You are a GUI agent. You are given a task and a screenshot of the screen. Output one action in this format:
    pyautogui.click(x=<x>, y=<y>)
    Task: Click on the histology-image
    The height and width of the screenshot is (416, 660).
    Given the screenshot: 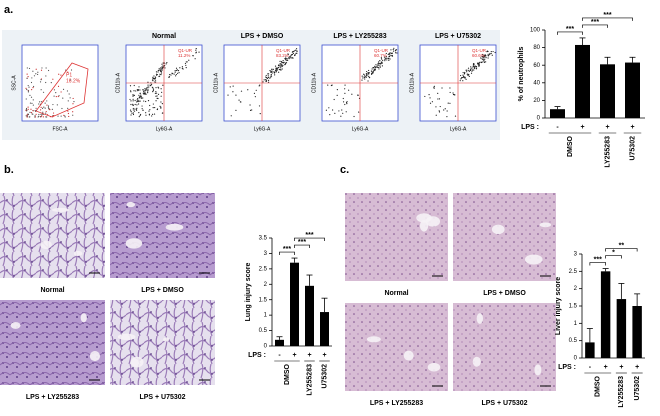 What is the action you would take?
    pyautogui.click(x=504, y=237)
    